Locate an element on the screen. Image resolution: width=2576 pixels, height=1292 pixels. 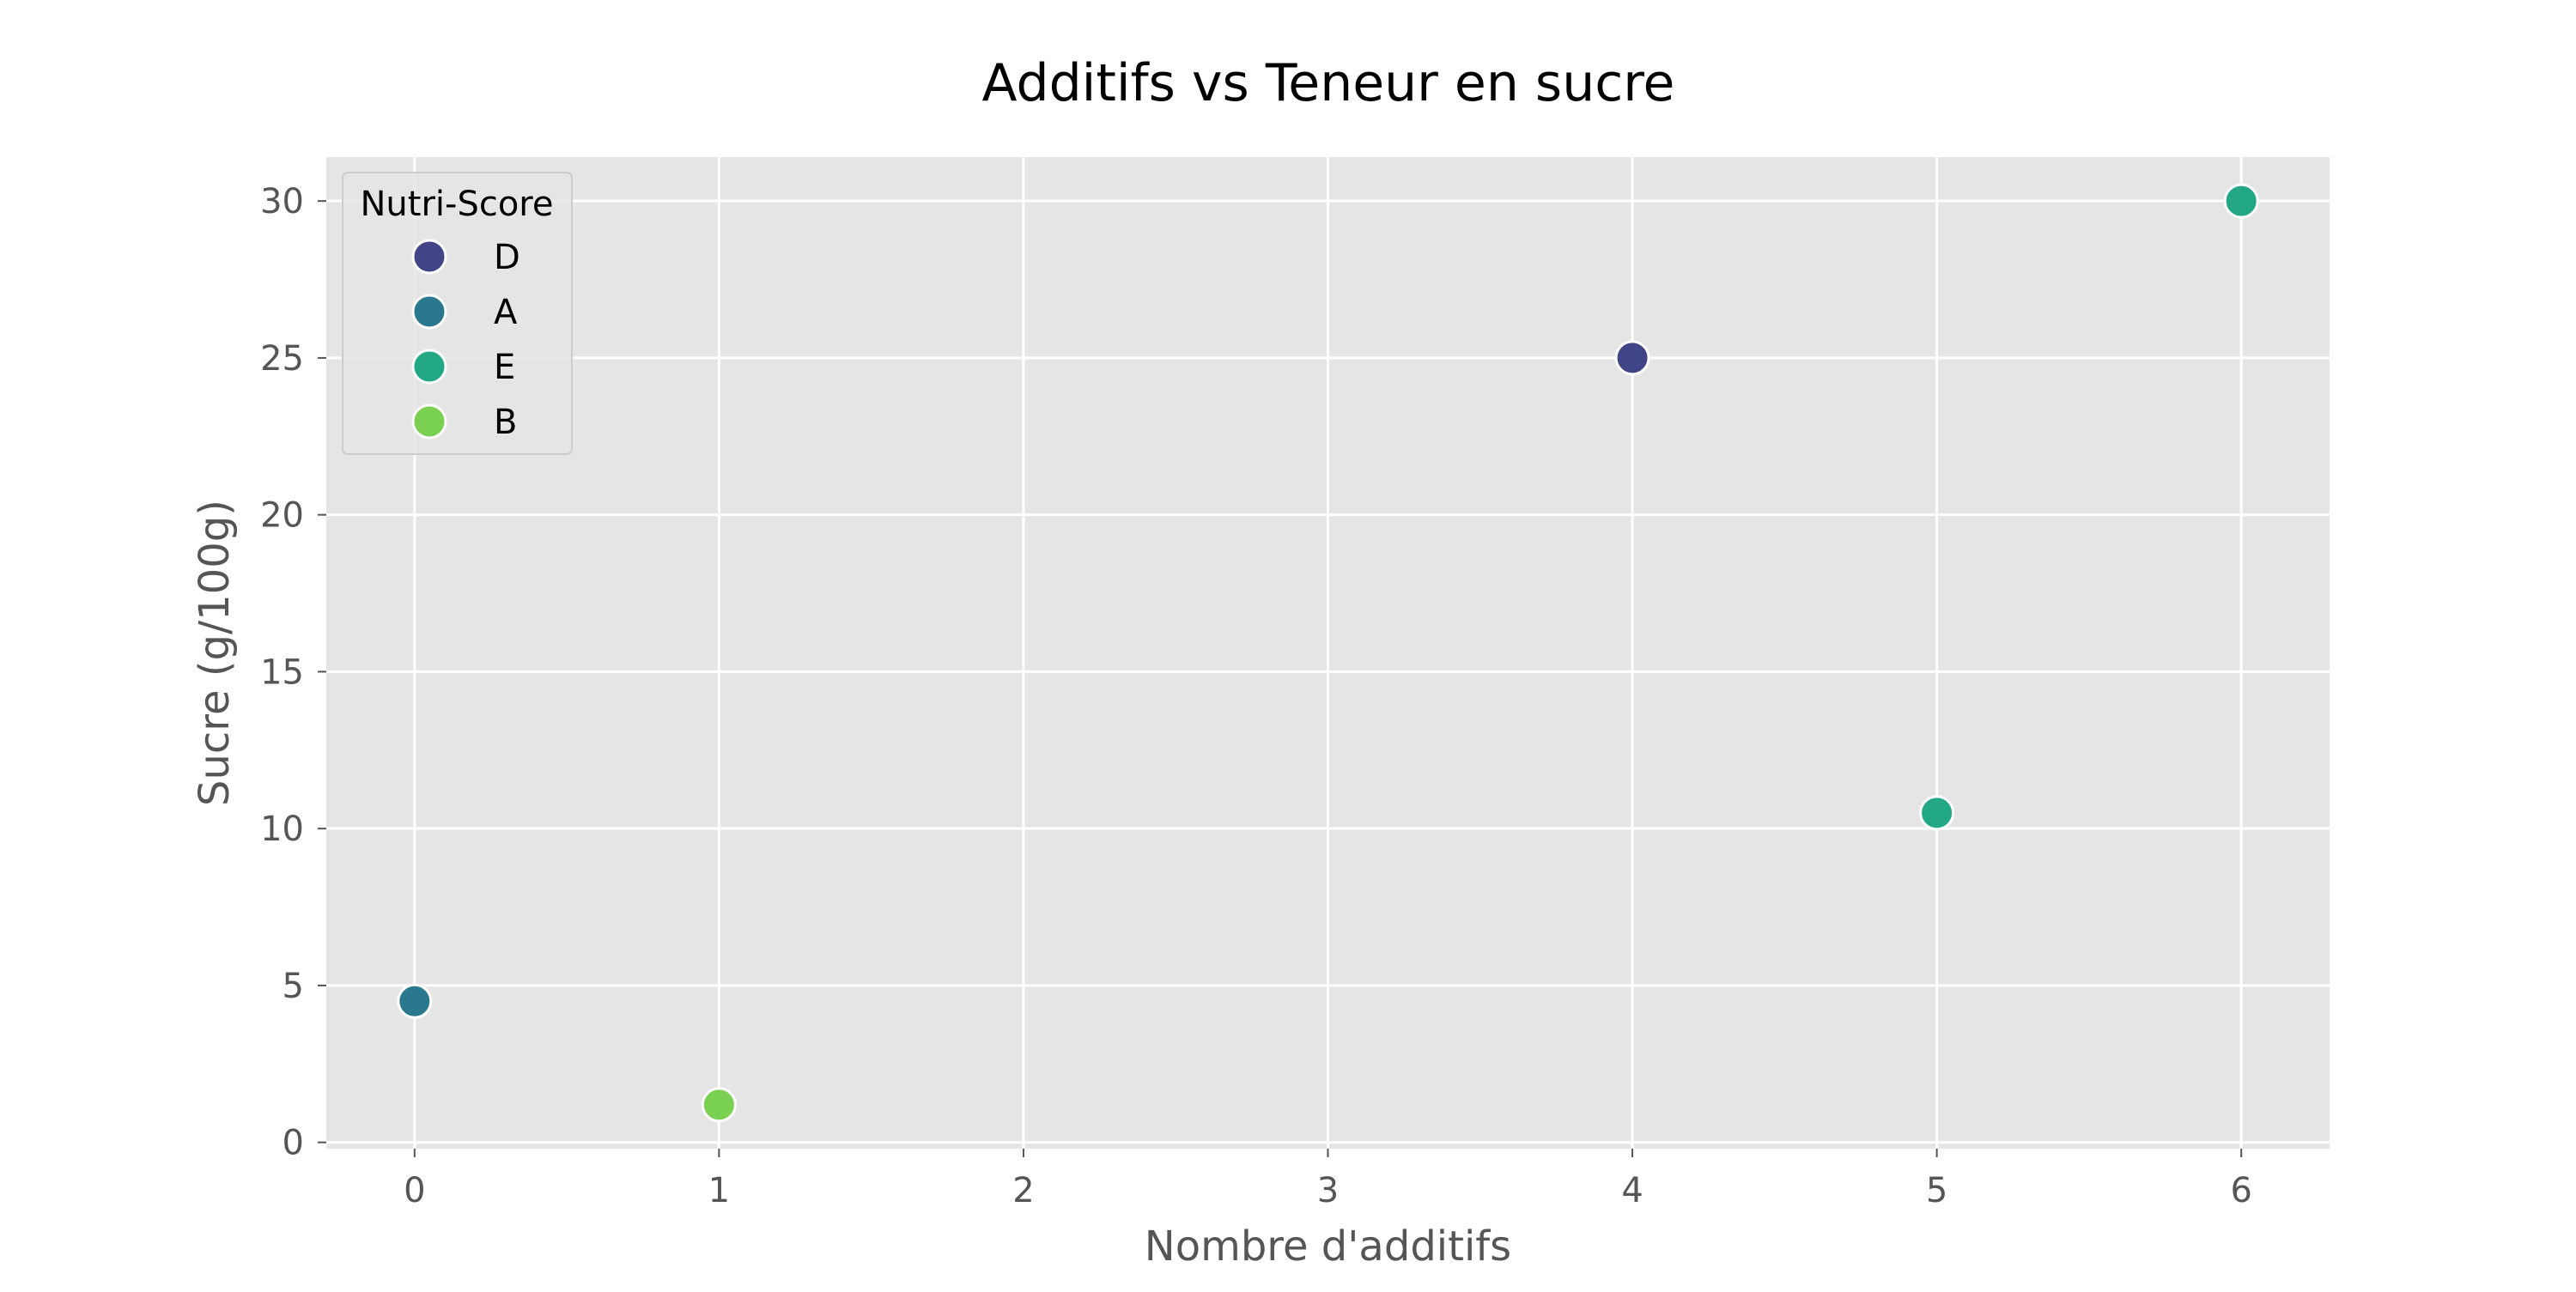
legend-marker-E is located at coordinates (429, 367).